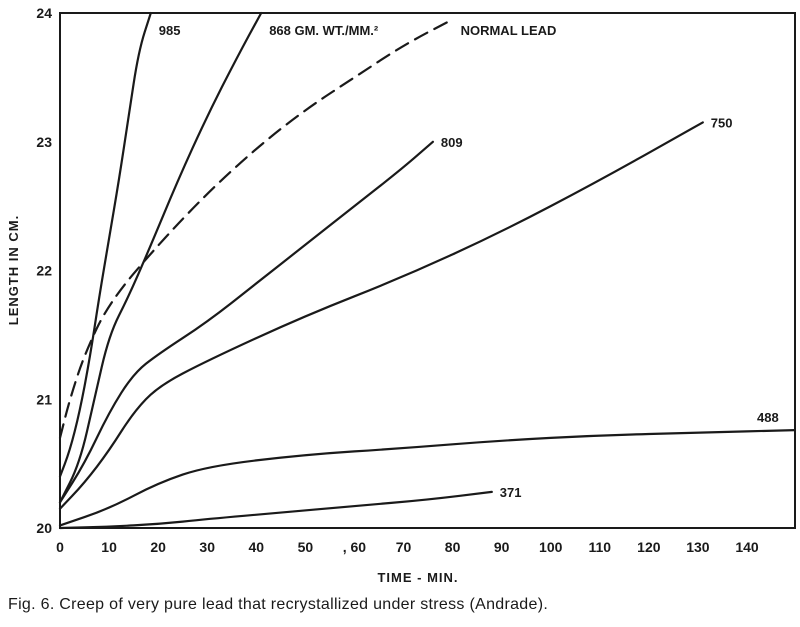  Describe the element at coordinates (768, 417) in the screenshot. I see `series-label-5: 488` at that location.